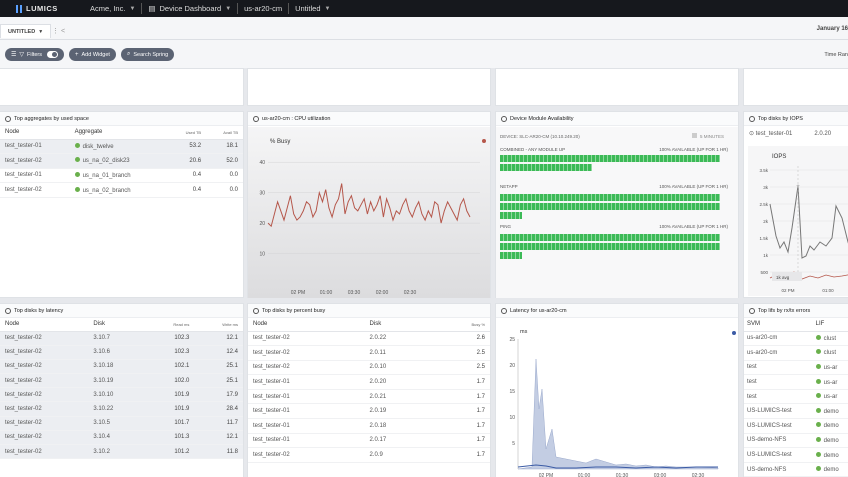  I want to click on y-tick-label: 40, so click(262, 163).